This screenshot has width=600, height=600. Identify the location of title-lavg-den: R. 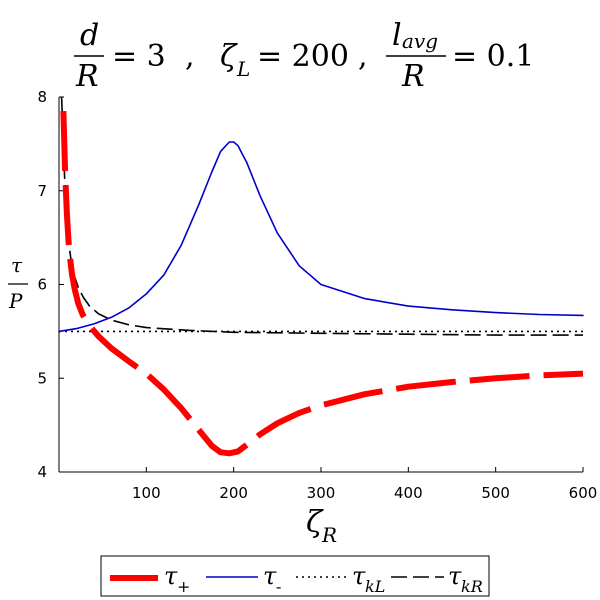
(413, 76).